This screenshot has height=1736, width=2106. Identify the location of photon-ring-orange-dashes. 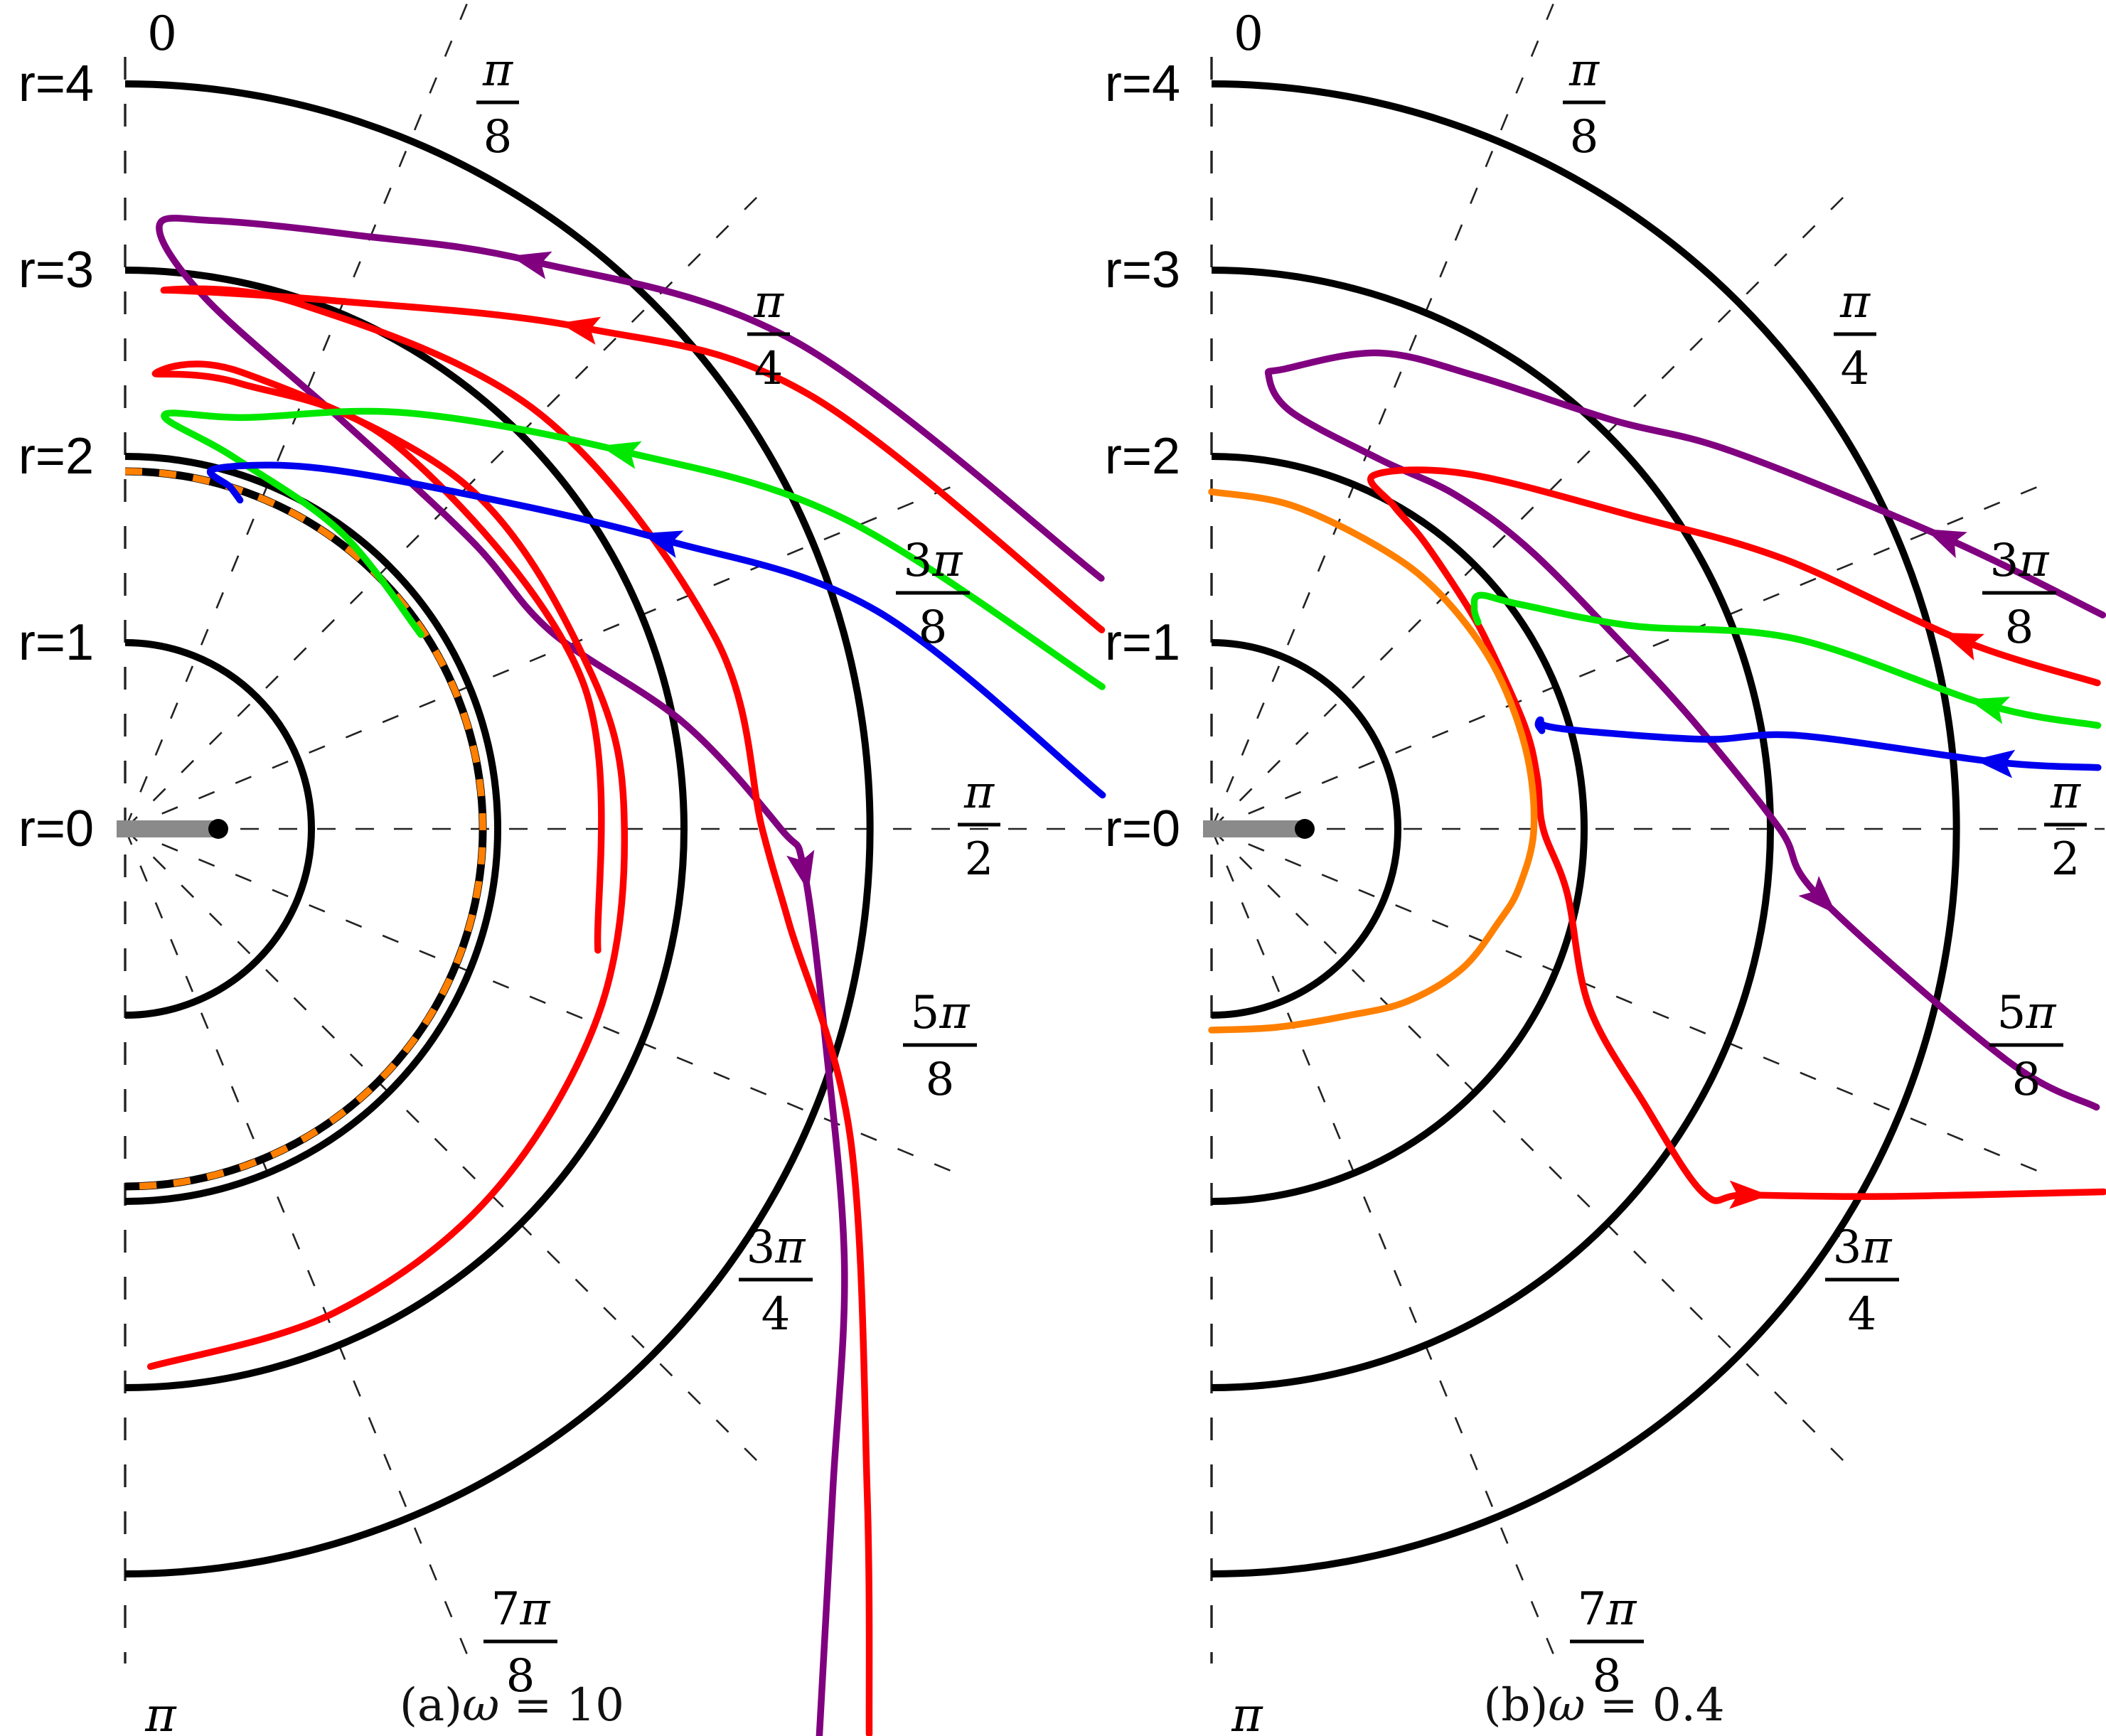
(305, 829).